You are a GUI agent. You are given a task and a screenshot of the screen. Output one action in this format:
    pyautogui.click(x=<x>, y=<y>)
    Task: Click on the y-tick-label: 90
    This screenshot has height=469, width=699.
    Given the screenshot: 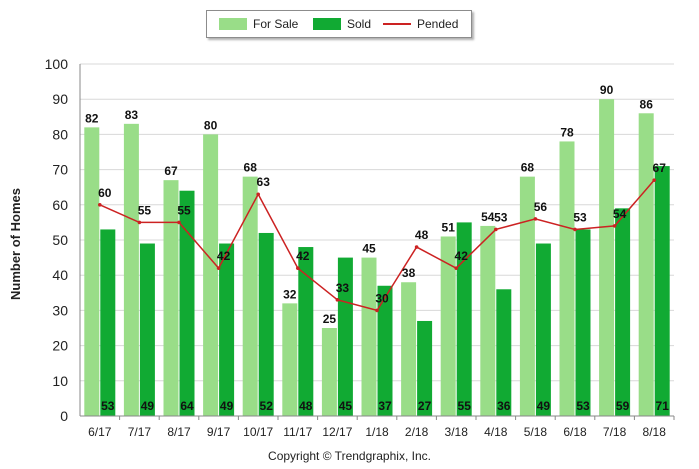 What is the action you would take?
    pyautogui.click(x=60, y=99)
    